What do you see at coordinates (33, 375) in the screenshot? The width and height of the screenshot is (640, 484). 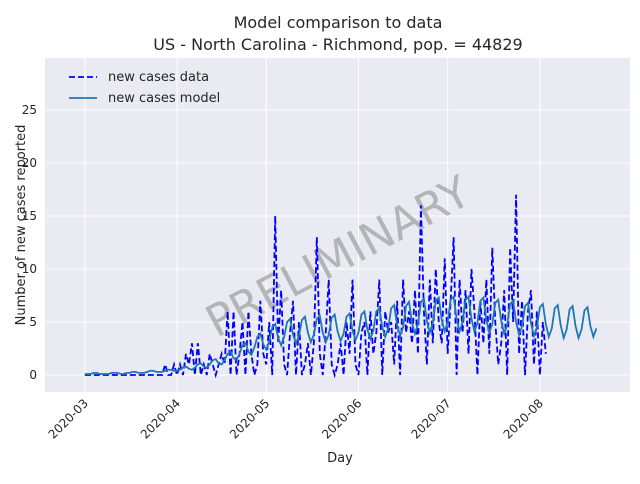 I see `y-tick-label: 0` at bounding box center [33, 375].